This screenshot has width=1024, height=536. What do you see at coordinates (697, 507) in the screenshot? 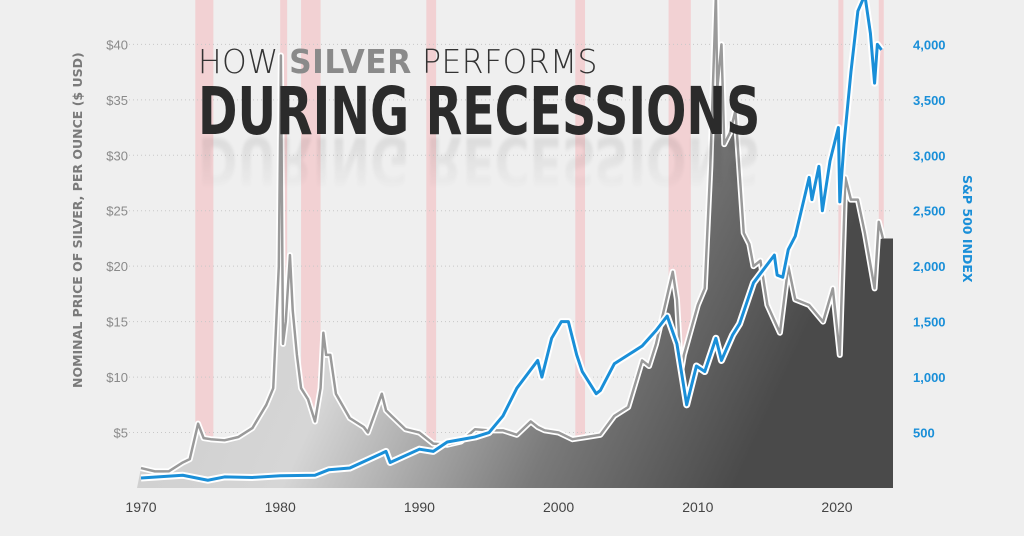
I see `x-tick-label: 2010` at bounding box center [697, 507].